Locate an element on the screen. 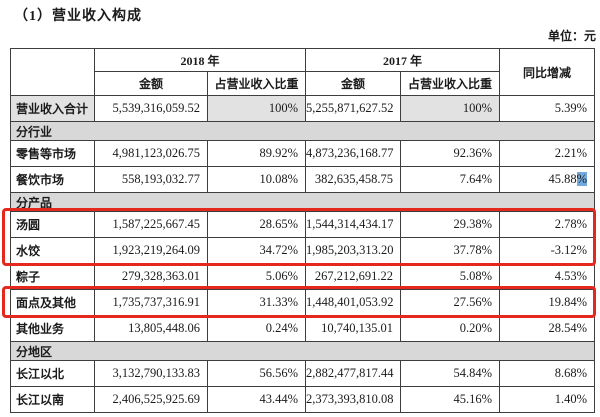 The width and height of the screenshot is (600, 417). section-label: 分行业 is located at coordinates (302, 131).